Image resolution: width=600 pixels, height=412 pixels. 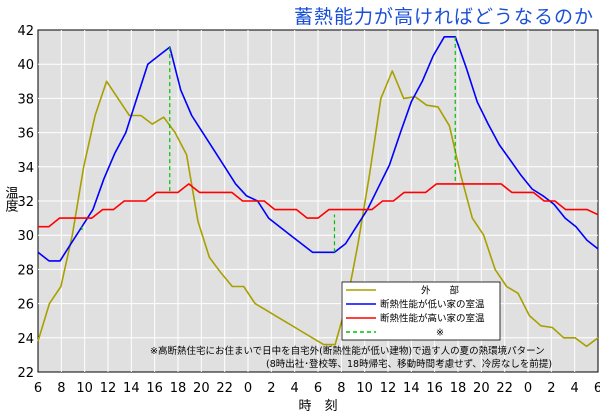 I want to click on legend-label: 断熱性能が高い家の室温, so click(x=432, y=319).